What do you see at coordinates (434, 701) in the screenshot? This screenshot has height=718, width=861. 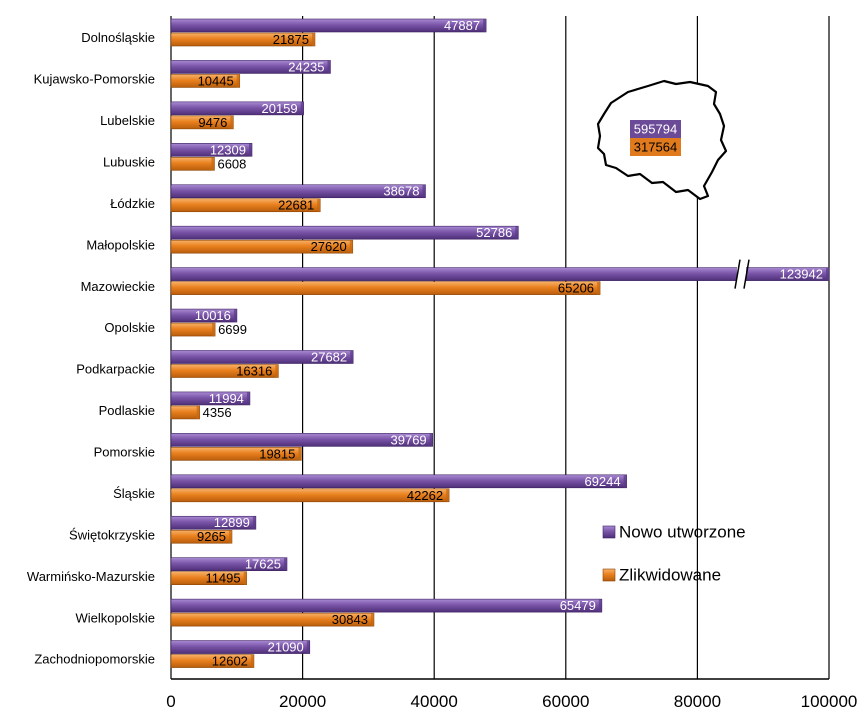 I see `x-tick-label: 40000` at bounding box center [434, 701].